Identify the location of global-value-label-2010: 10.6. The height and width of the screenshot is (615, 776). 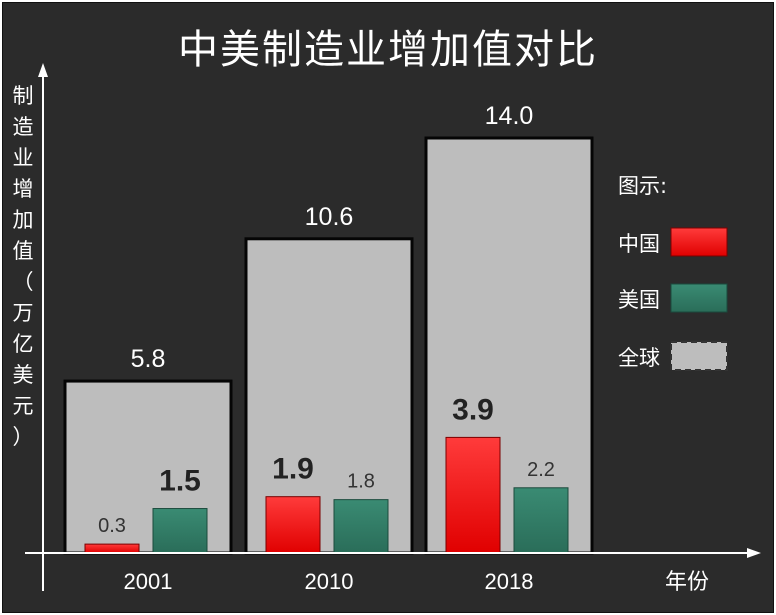
(329, 217).